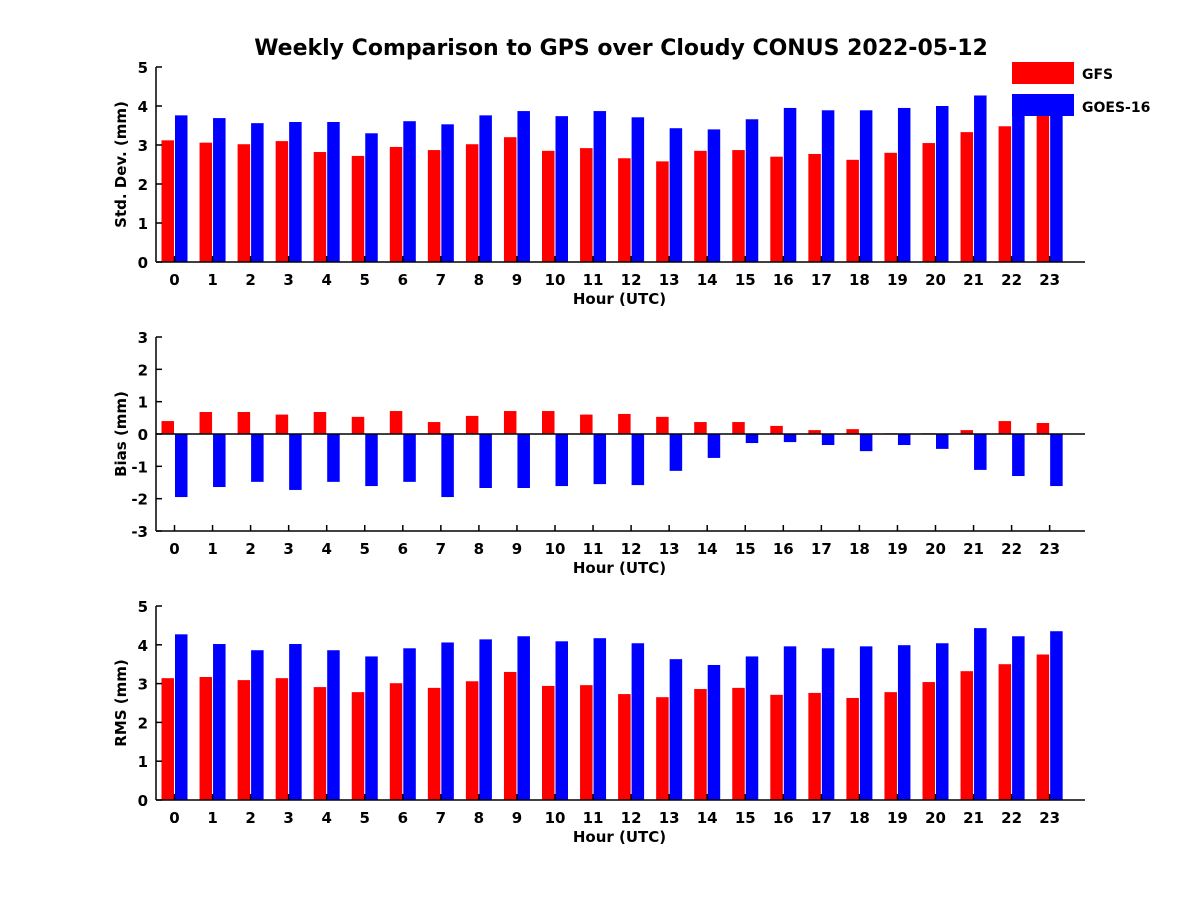  Describe the element at coordinates (139, 500) in the screenshot. I see `y-tick-label: -2` at that location.